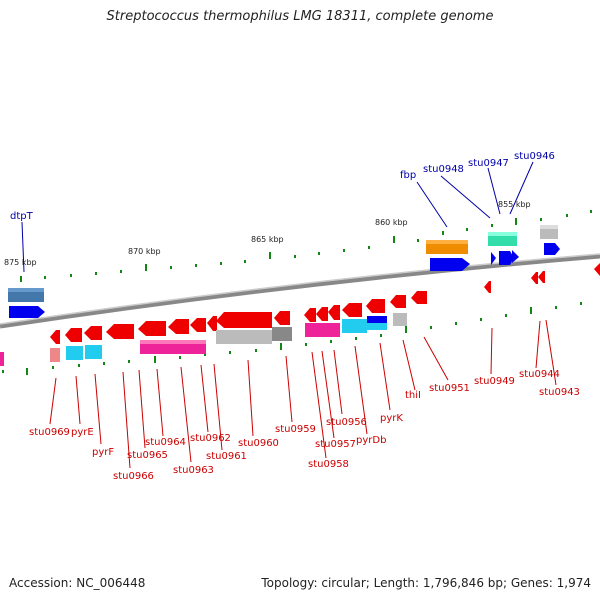 This screenshot has height=600, width=600. What do you see at coordinates (103, 452) in the screenshot?
I see `label-pyrF: pyrF` at bounding box center [103, 452].